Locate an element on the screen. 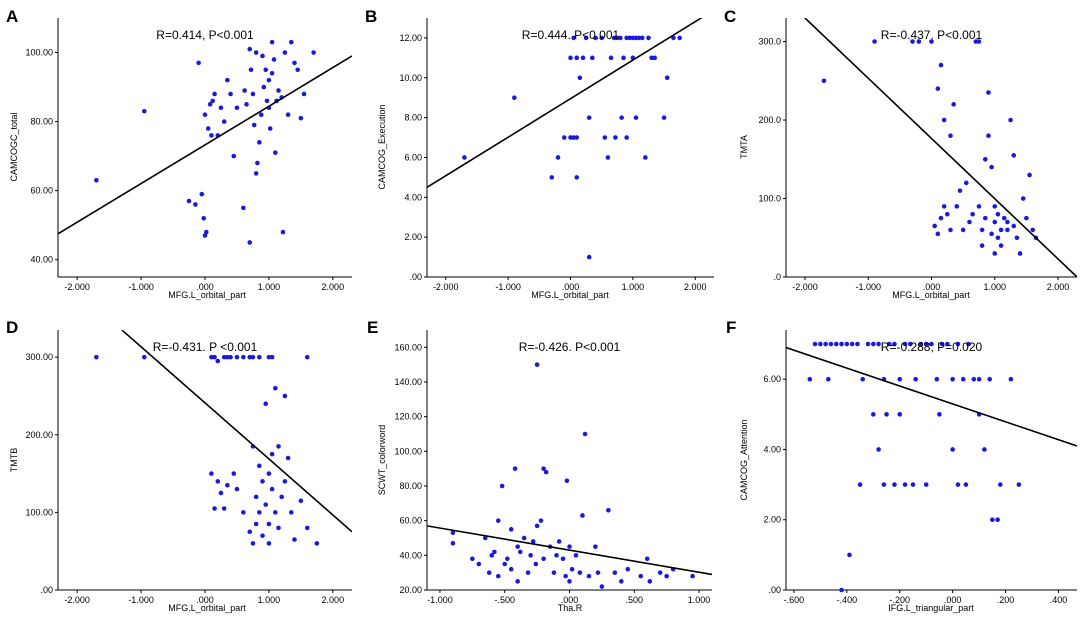  panel-c-y-tick-label: 200.0 is located at coordinates (769, 120).